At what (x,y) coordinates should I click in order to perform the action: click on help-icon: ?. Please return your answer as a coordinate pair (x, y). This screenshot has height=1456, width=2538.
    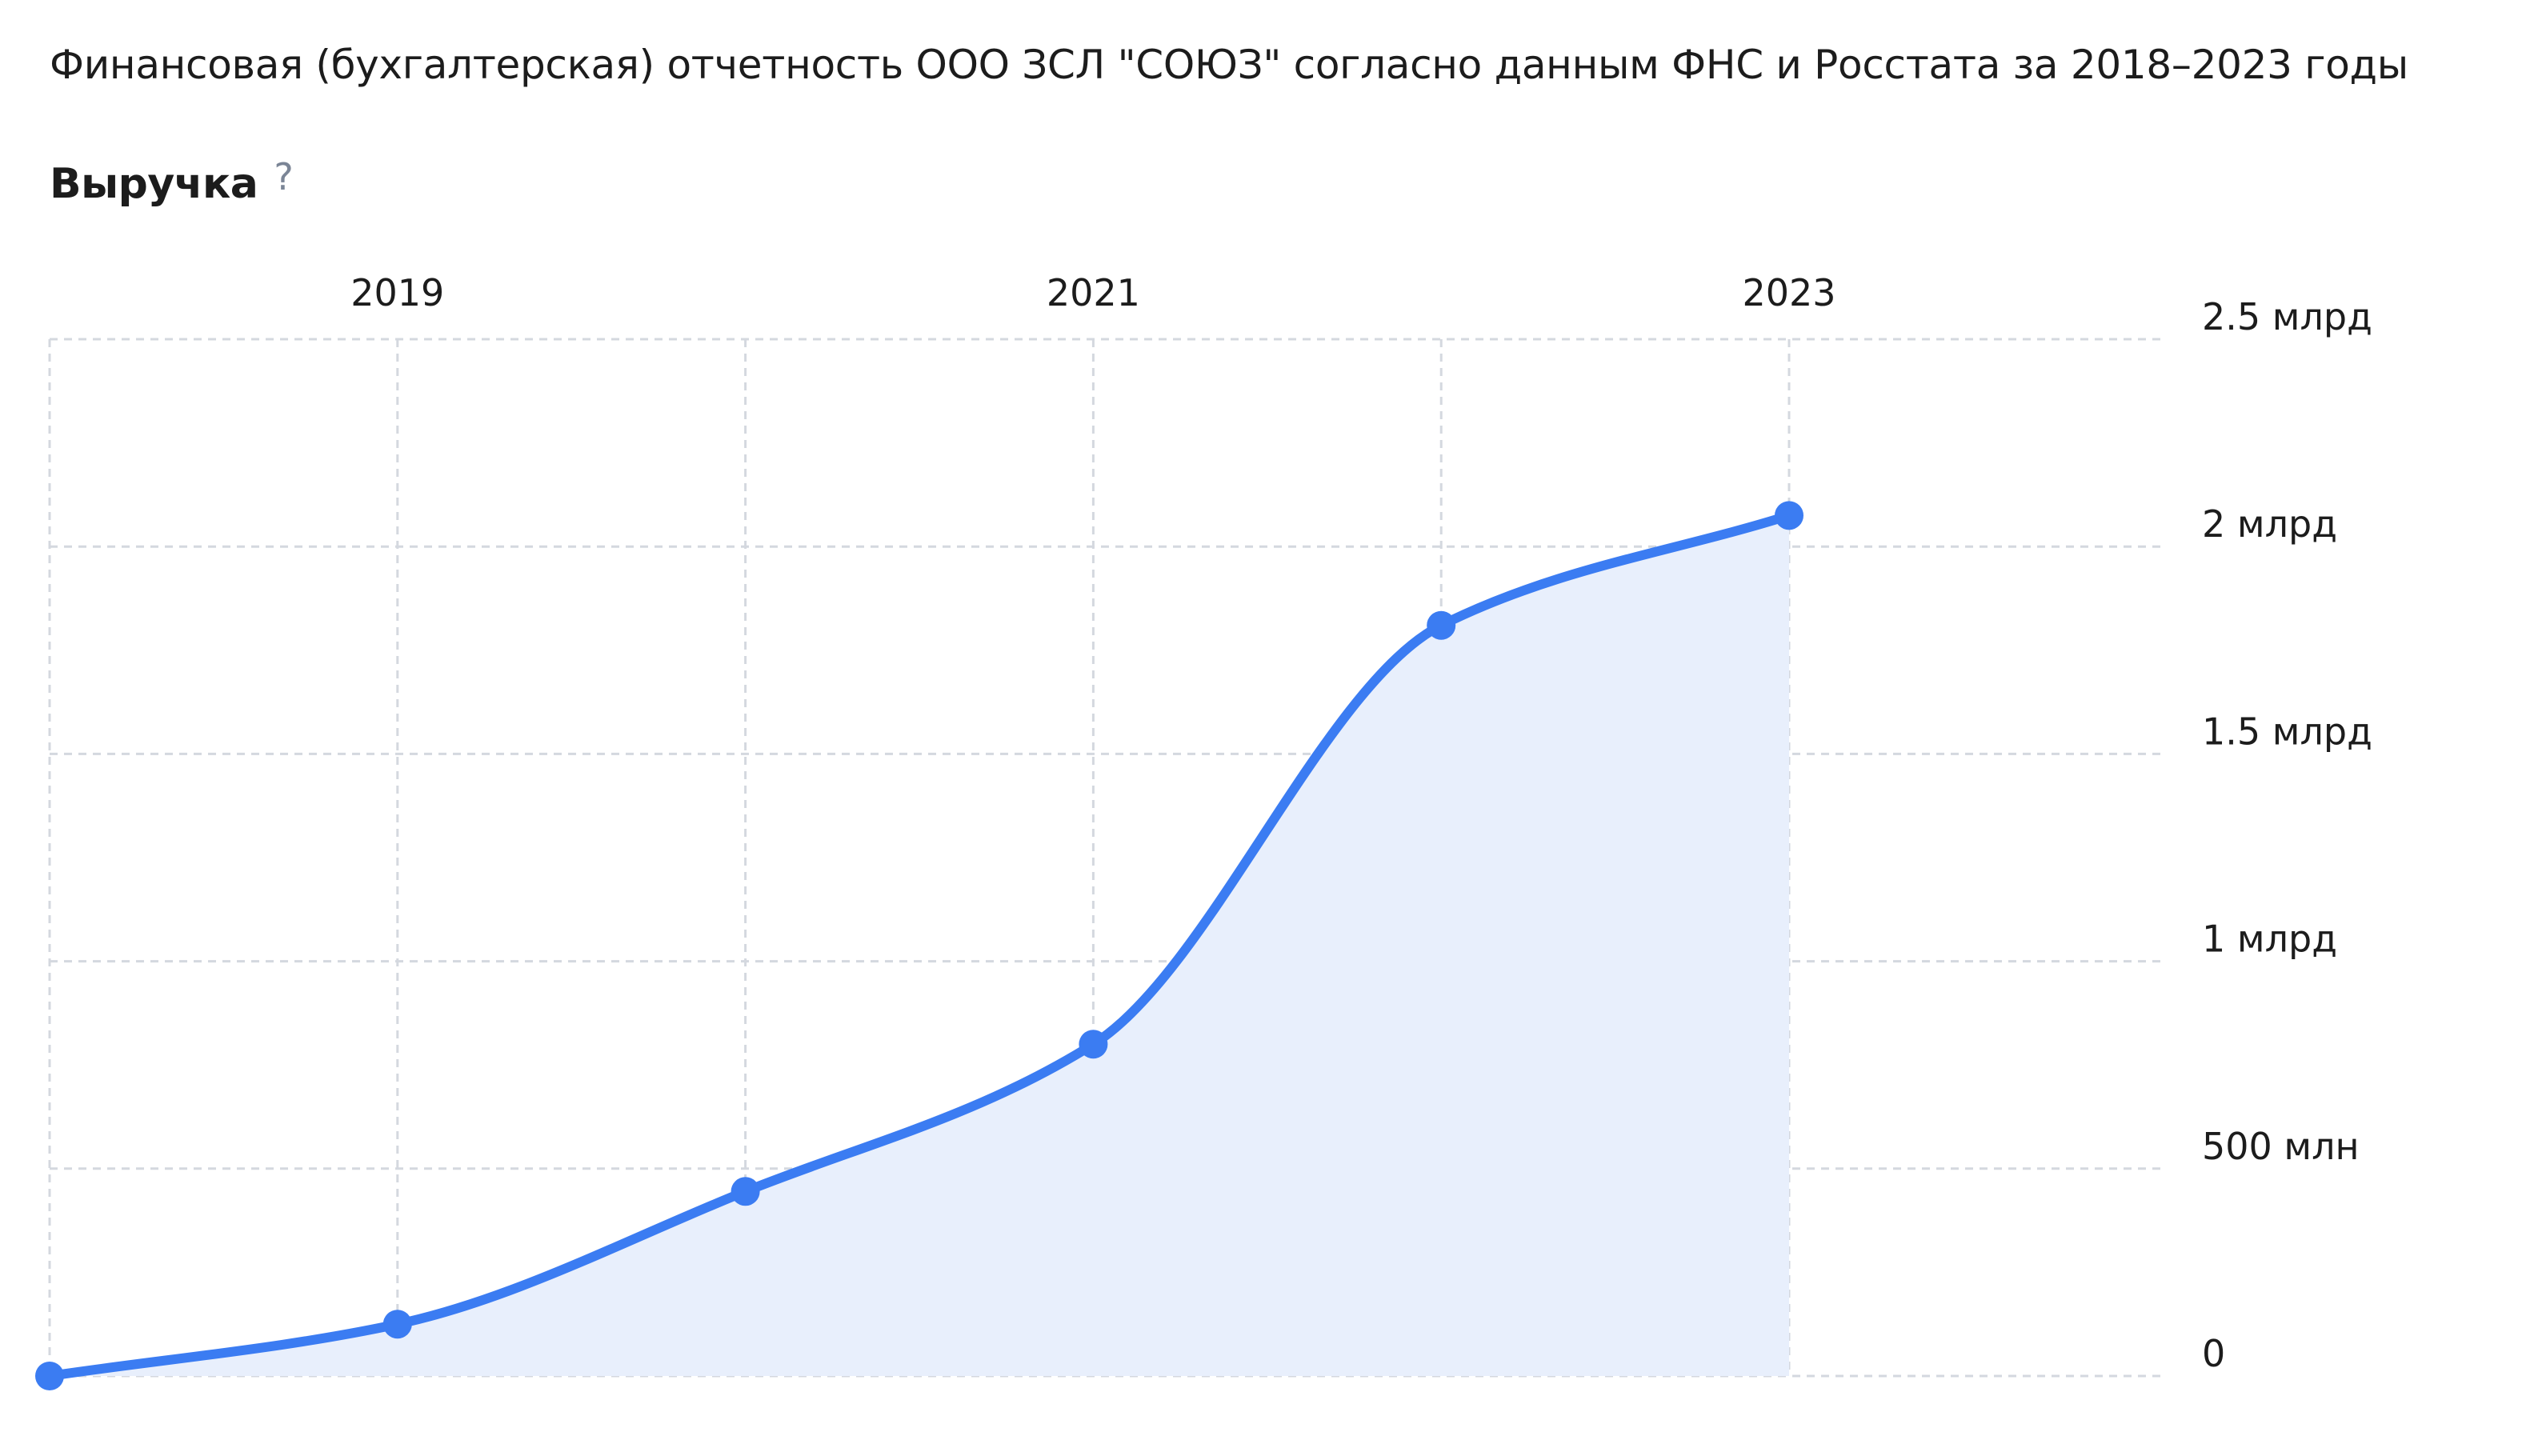
    Looking at the image, I should click on (284, 176).